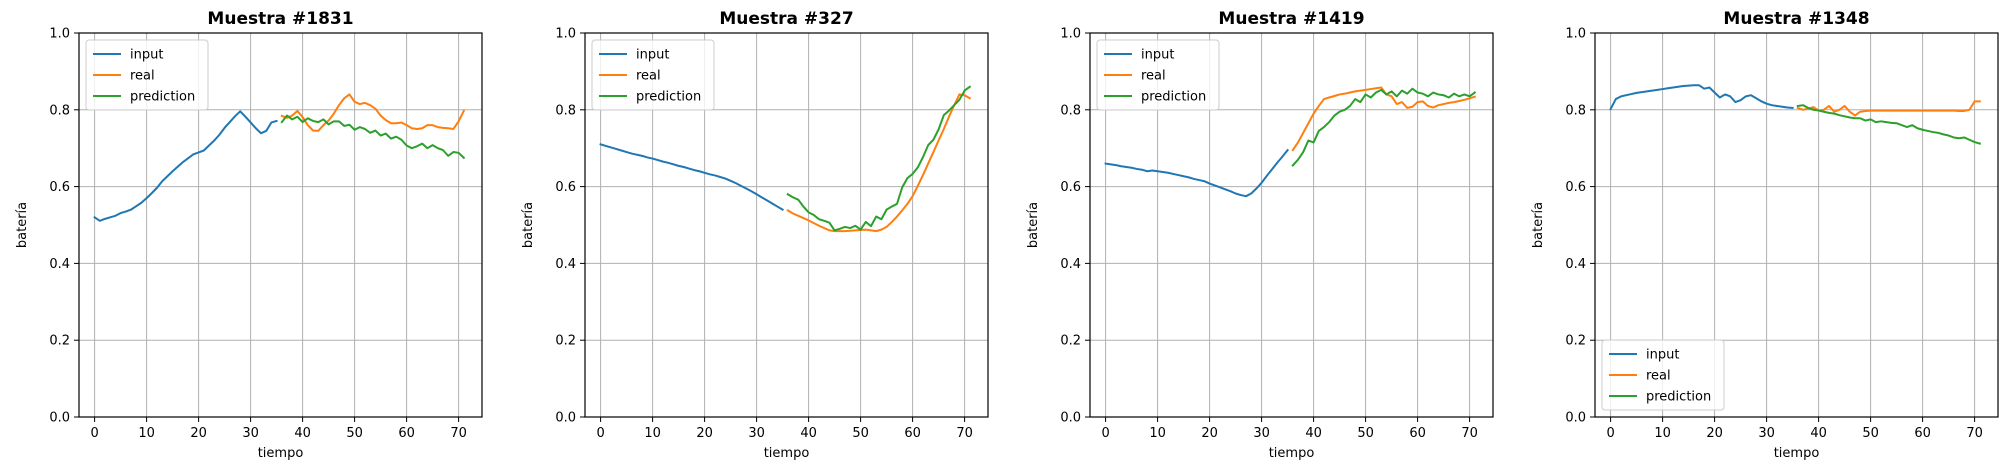 Image resolution: width=2008 pixels, height=470 pixels. I want to click on chart-title: Muestra #1419, so click(1291, 19).